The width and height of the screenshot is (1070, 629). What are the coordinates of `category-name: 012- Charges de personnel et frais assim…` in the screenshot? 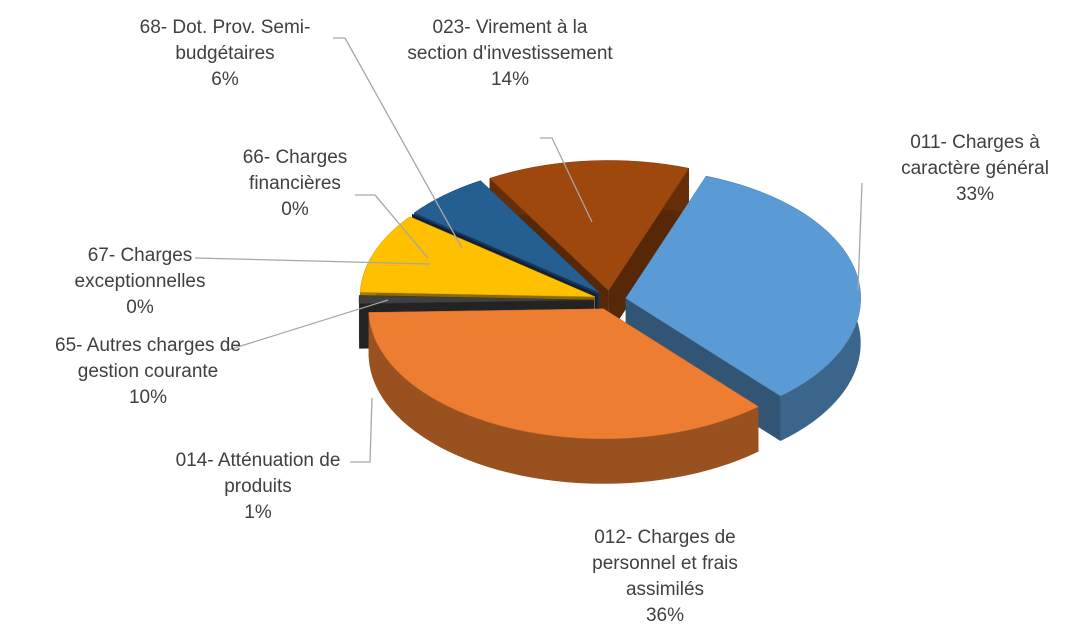 It's located at (665, 564).